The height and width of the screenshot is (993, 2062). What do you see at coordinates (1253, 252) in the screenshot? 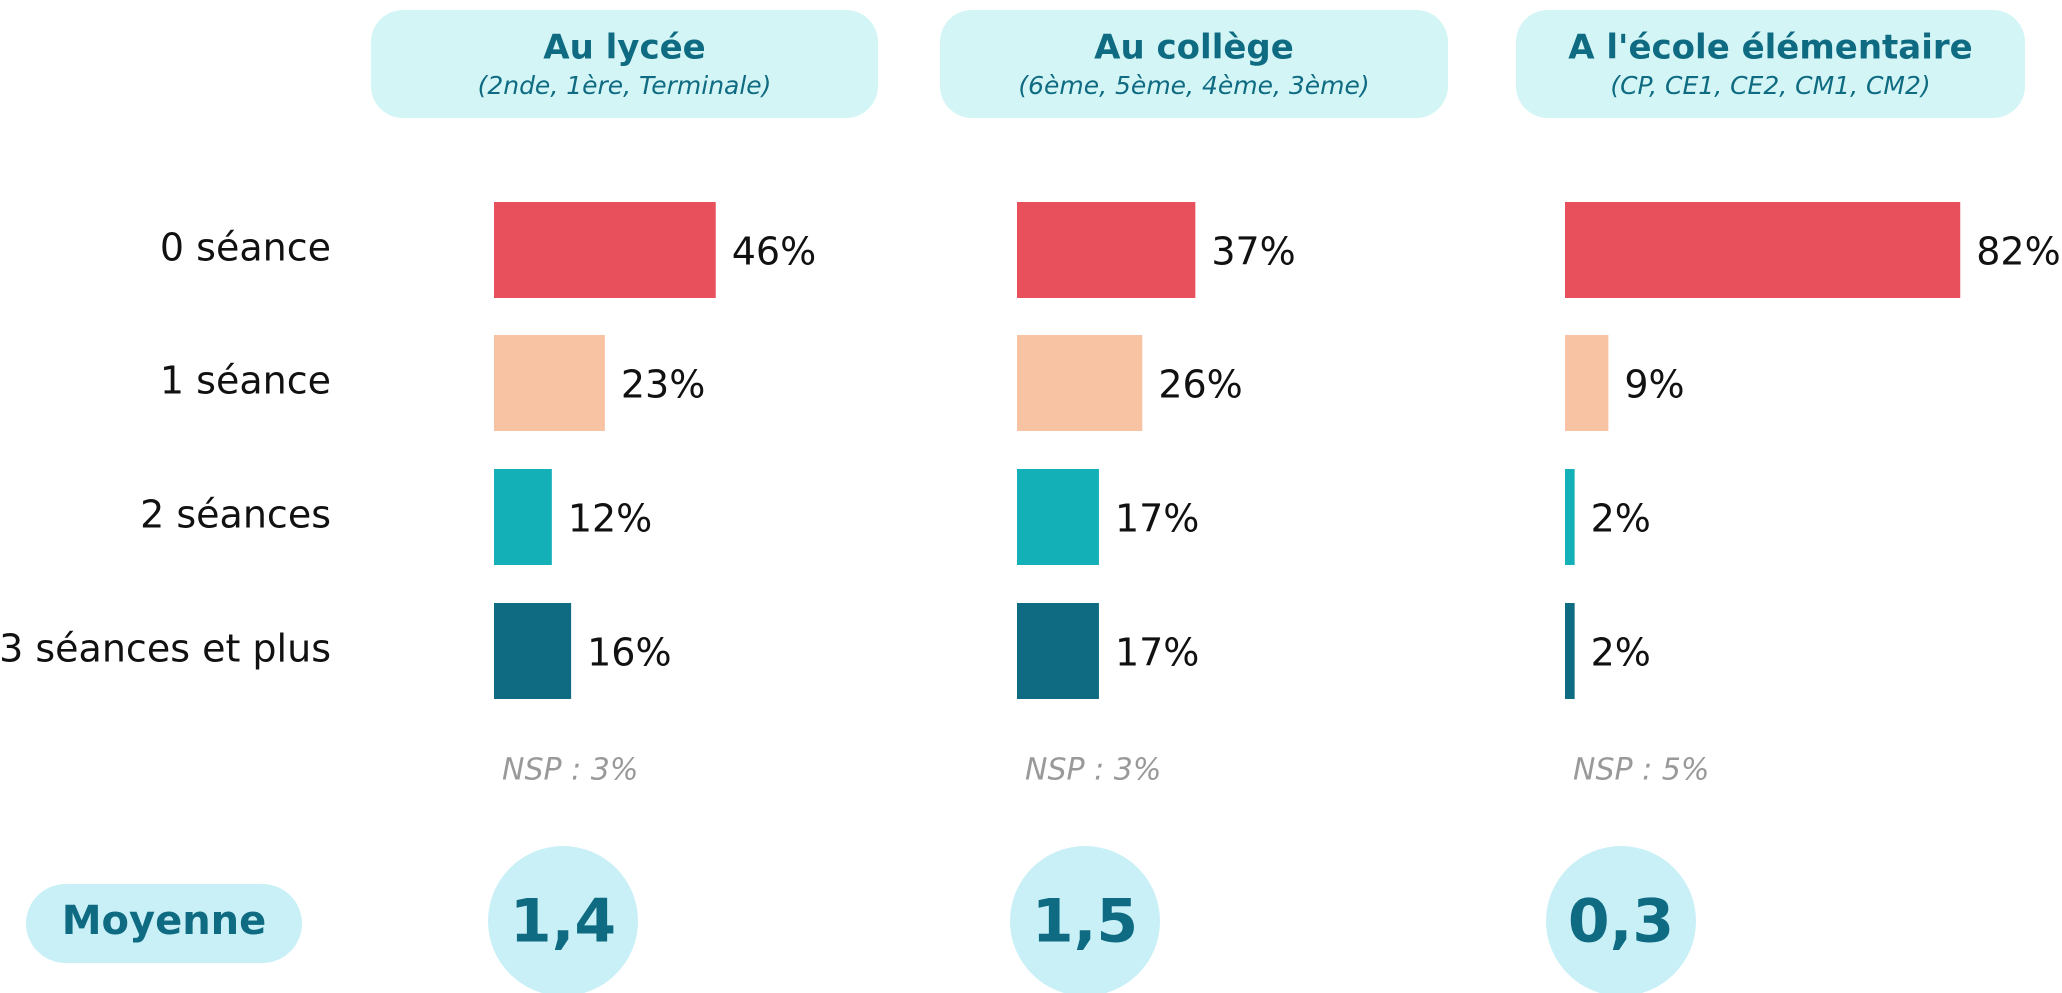
I see `value-label: 37%` at bounding box center [1253, 252].